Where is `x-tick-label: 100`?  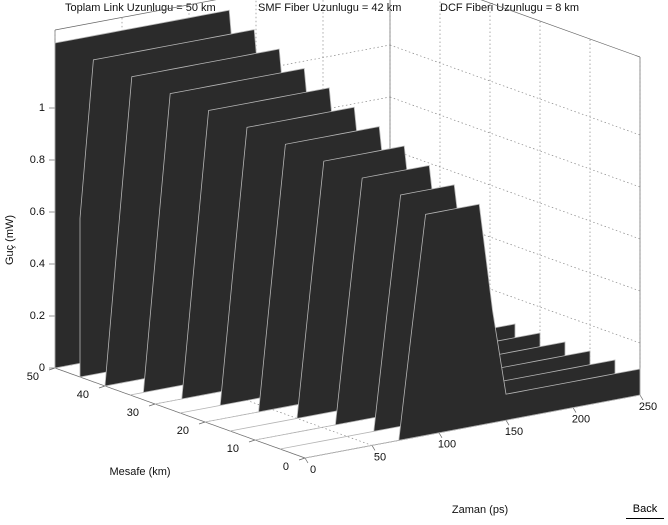
x-tick-label: 100 is located at coordinates (447, 445).